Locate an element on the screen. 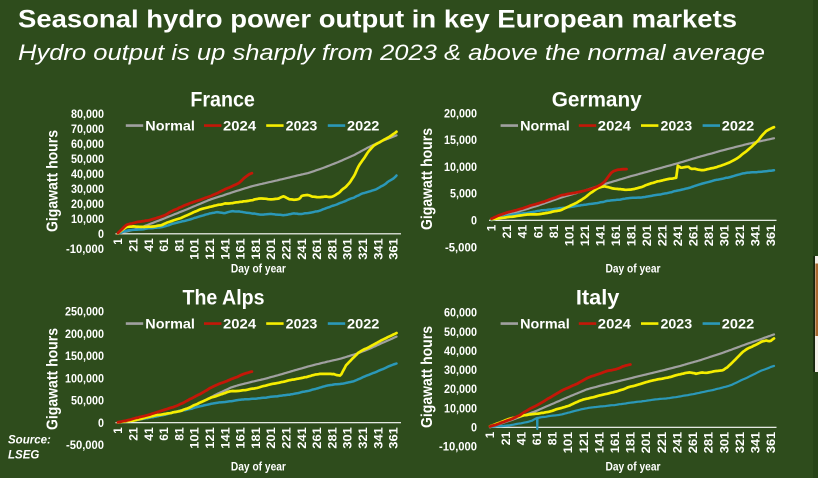 This screenshot has width=818, height=478. svg-text: -50,000 is located at coordinates (85, 445).